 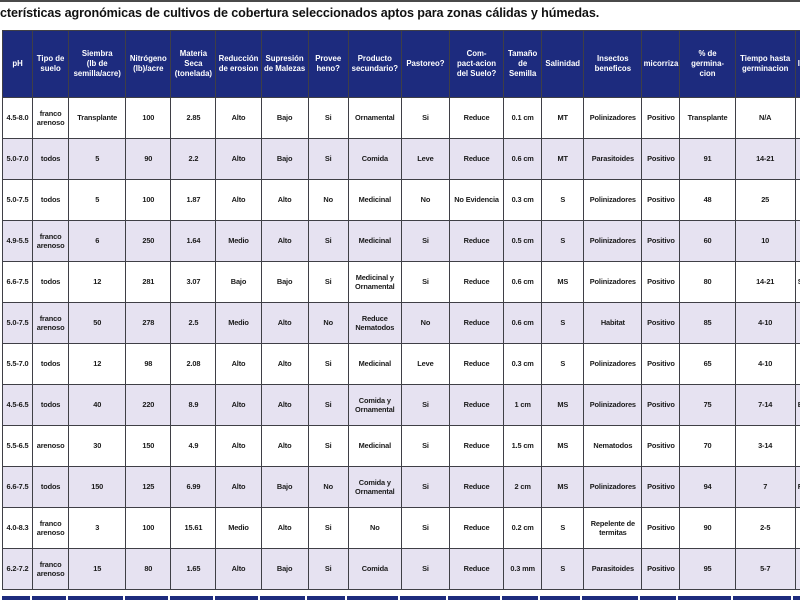 What do you see at coordinates (425, 64) in the screenshot?
I see `column-header: Pastoreo?` at bounding box center [425, 64].